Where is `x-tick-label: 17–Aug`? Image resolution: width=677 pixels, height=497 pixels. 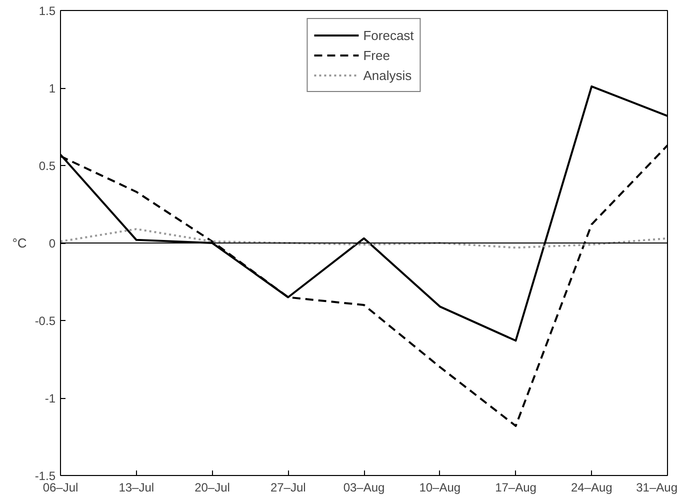 x-tick-label: 17–Aug is located at coordinates (515, 487).